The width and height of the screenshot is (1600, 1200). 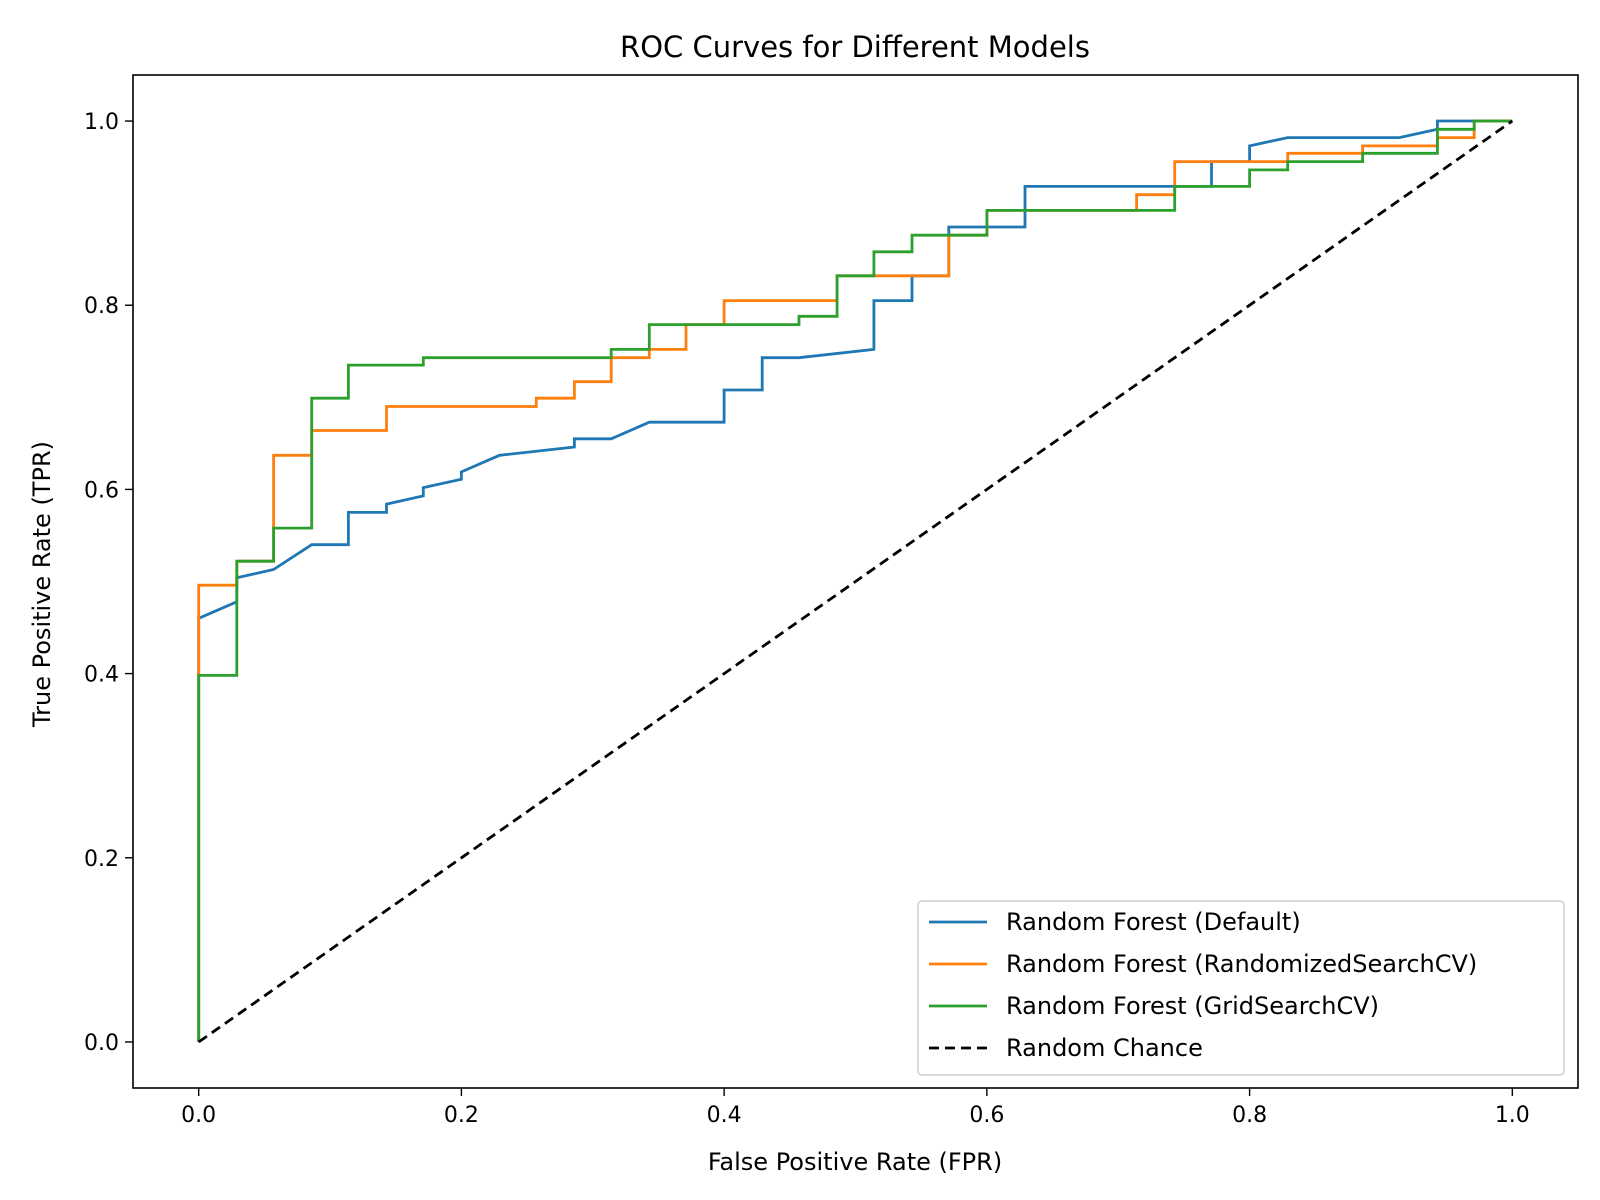 I want to click on x-tick-label: 0.8, so click(x=1249, y=1115).